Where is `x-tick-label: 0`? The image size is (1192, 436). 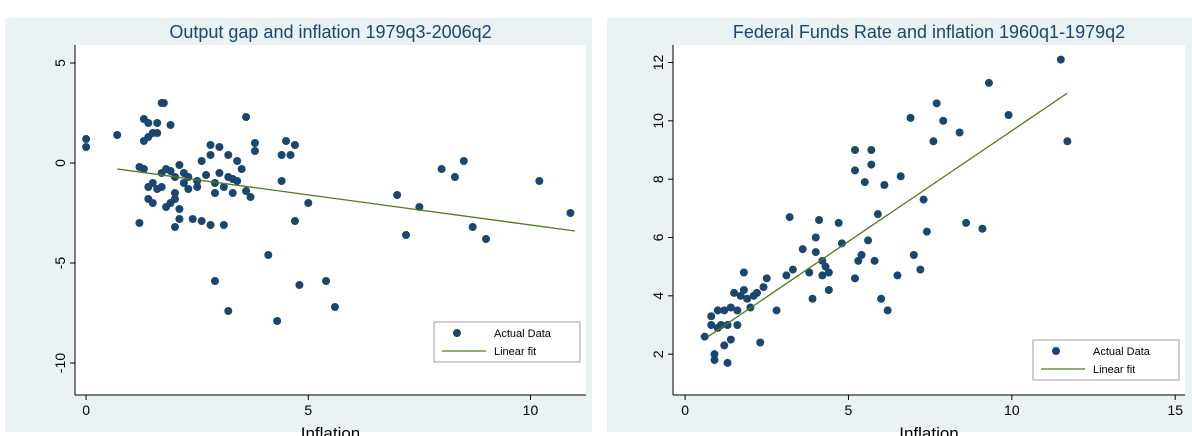 x-tick-label: 0 is located at coordinates (86, 410).